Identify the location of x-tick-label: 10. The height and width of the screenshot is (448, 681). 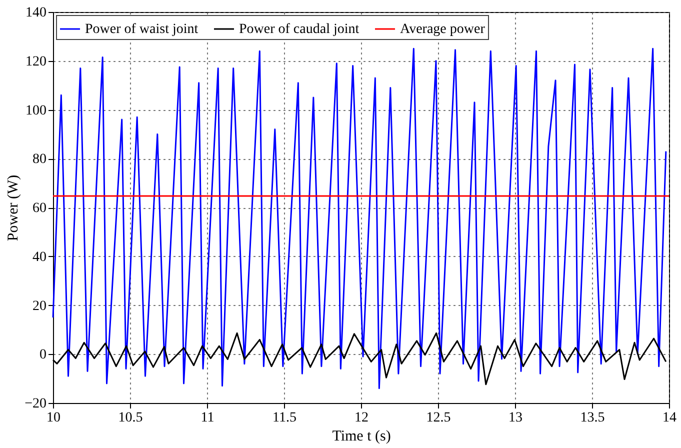
(53, 418).